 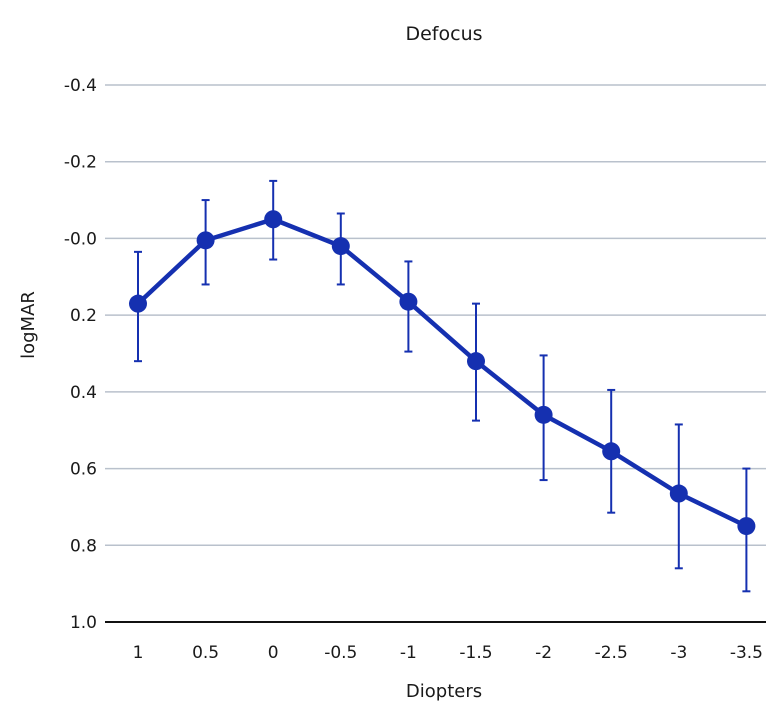 What do you see at coordinates (443, 34) in the screenshot?
I see `chart-title: Defocus` at bounding box center [443, 34].